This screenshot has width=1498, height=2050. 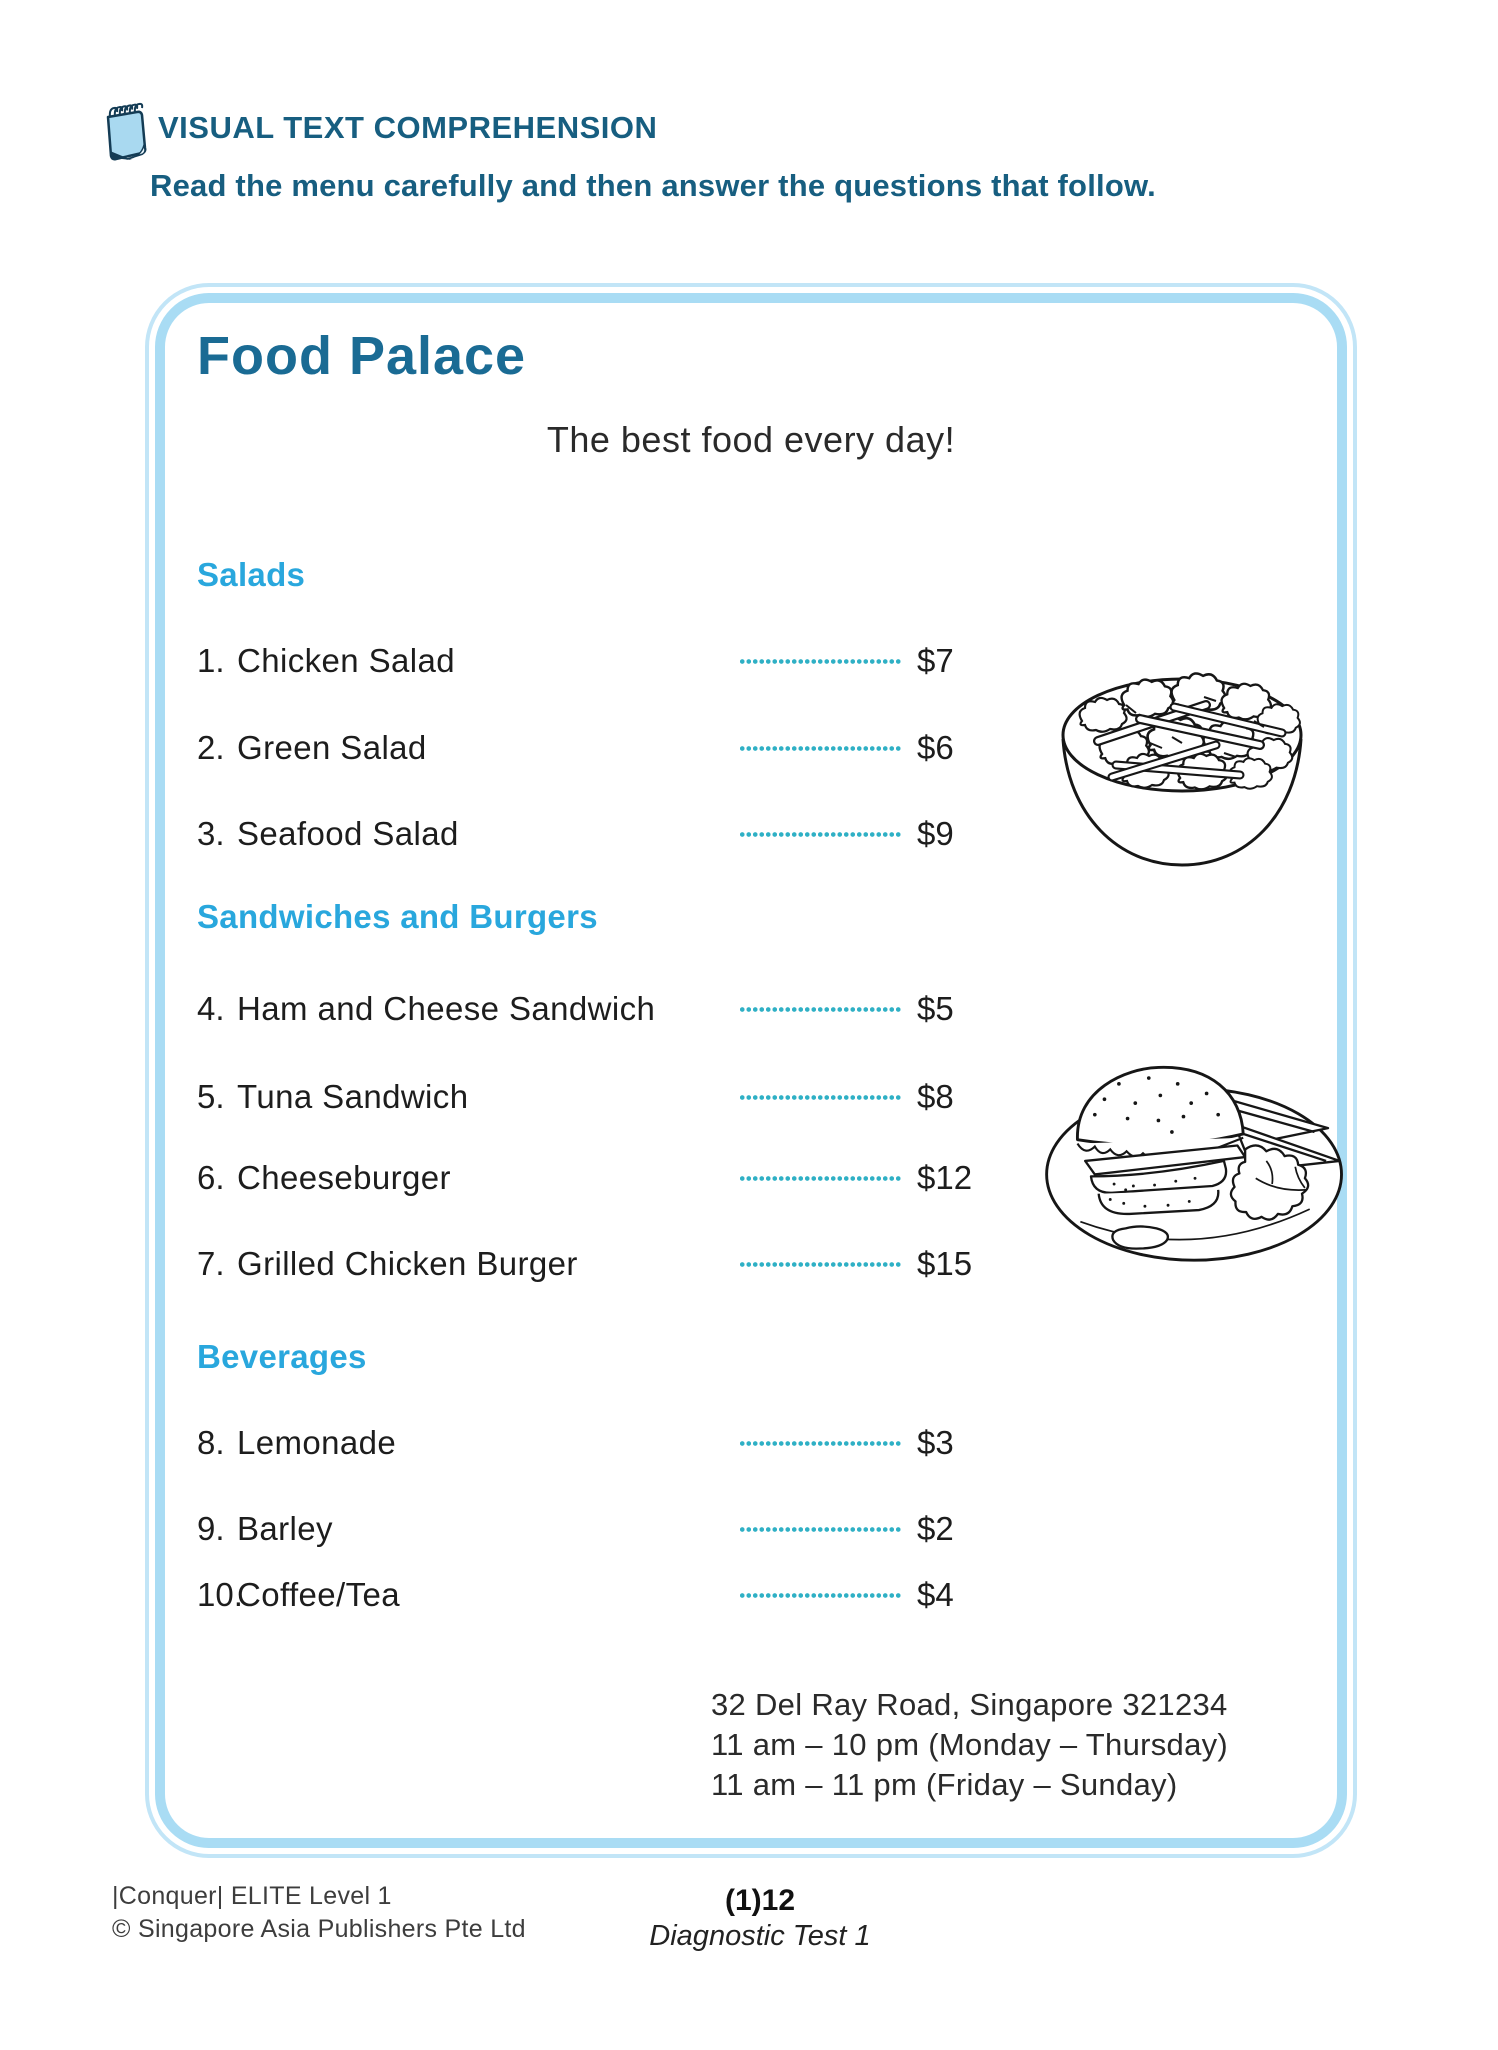 What do you see at coordinates (211, 660) in the screenshot?
I see `item-number: 1.` at bounding box center [211, 660].